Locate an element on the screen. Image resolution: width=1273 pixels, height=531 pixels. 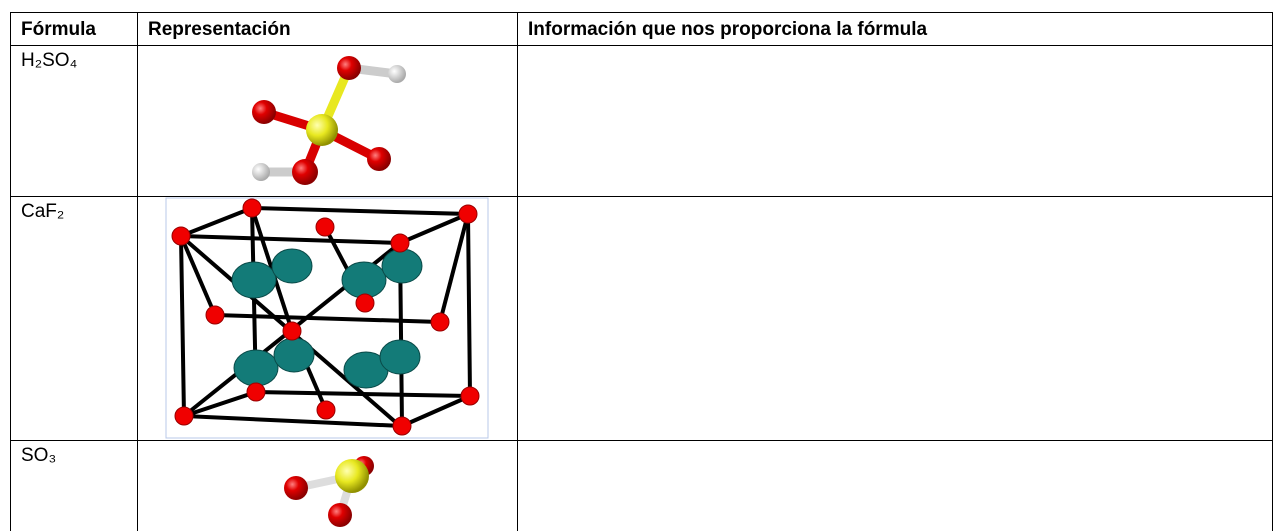
so3-model is located at coordinates (329, 491).